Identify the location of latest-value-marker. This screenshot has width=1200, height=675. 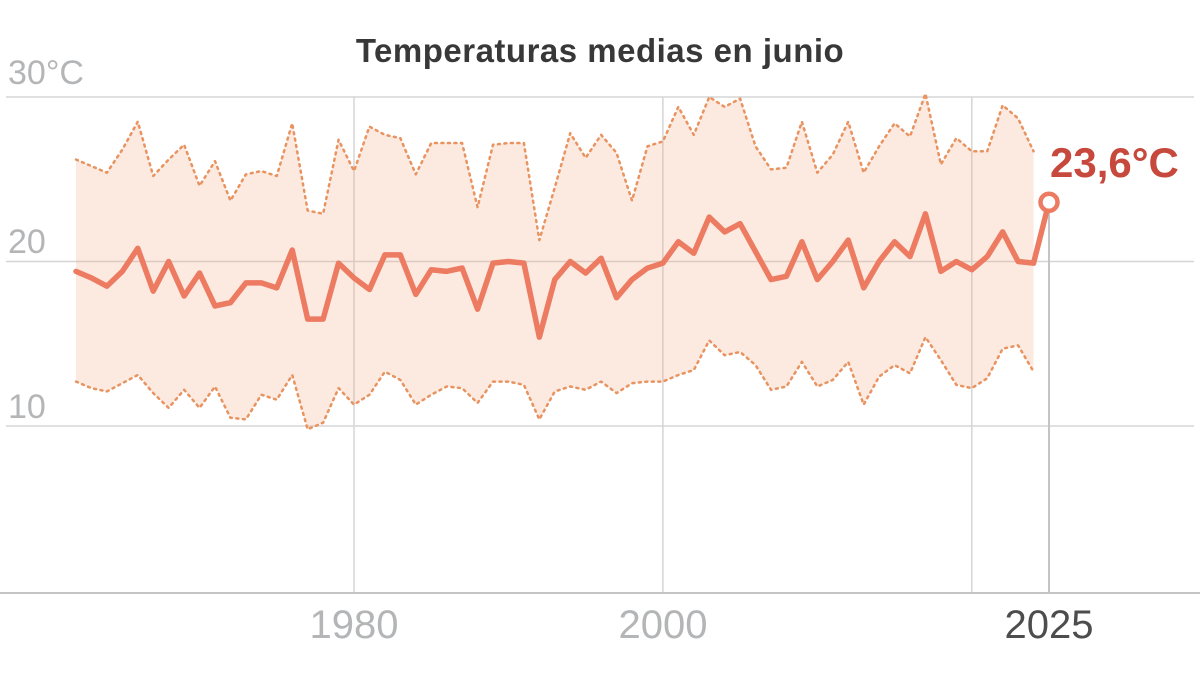
(1049, 202).